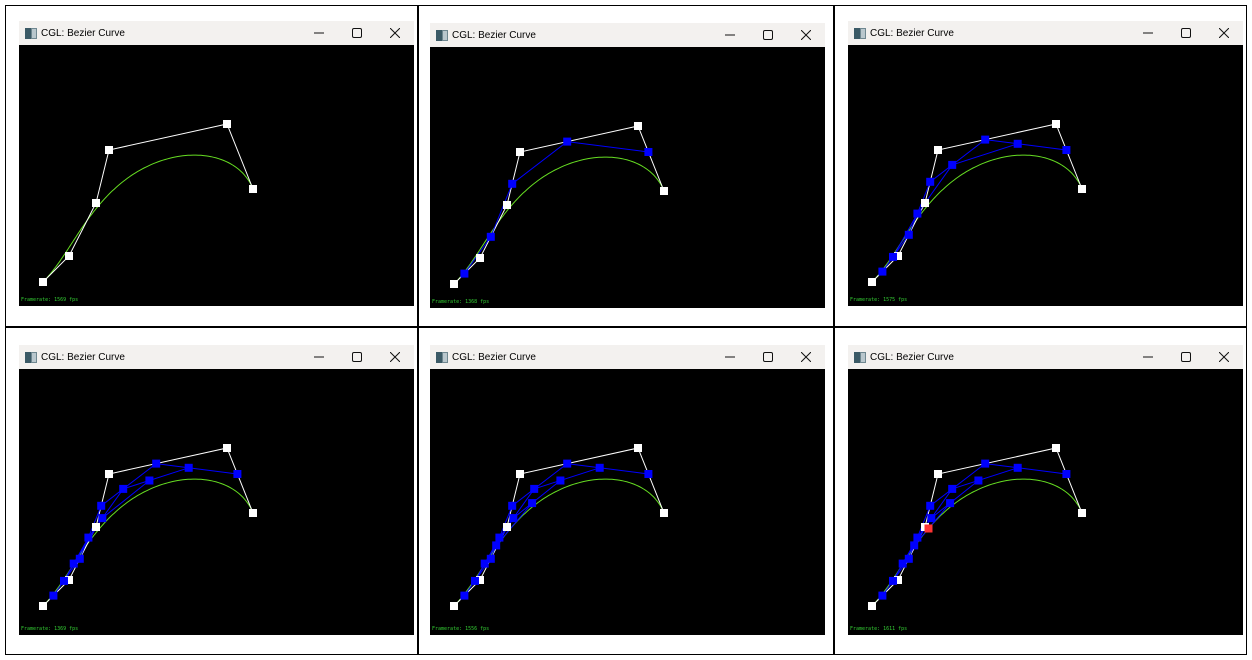 The height and width of the screenshot is (660, 1252). I want to click on render-canvas: Framerate: 1569 fps, so click(216, 175).